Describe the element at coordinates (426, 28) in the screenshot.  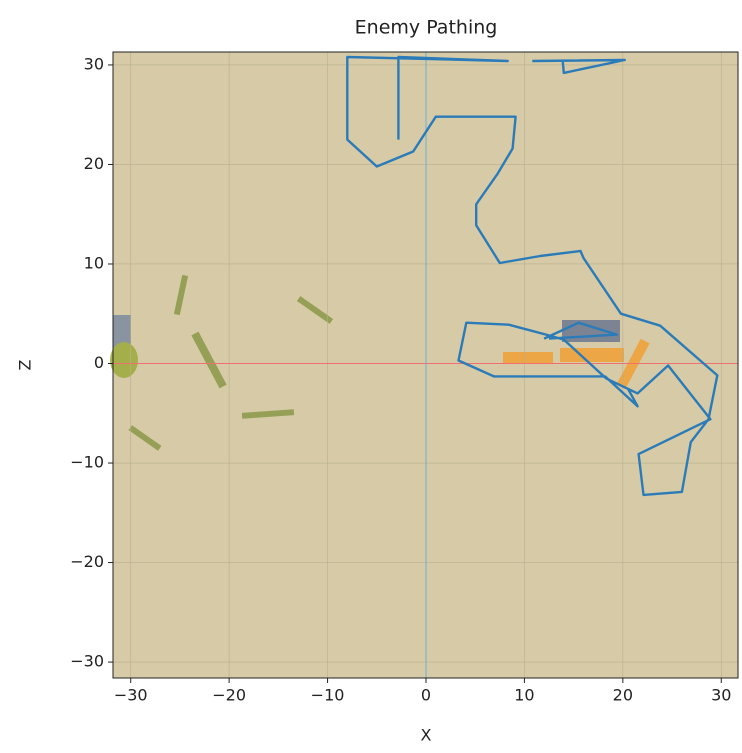
I see `chart-title: Enemy Pathing` at that location.